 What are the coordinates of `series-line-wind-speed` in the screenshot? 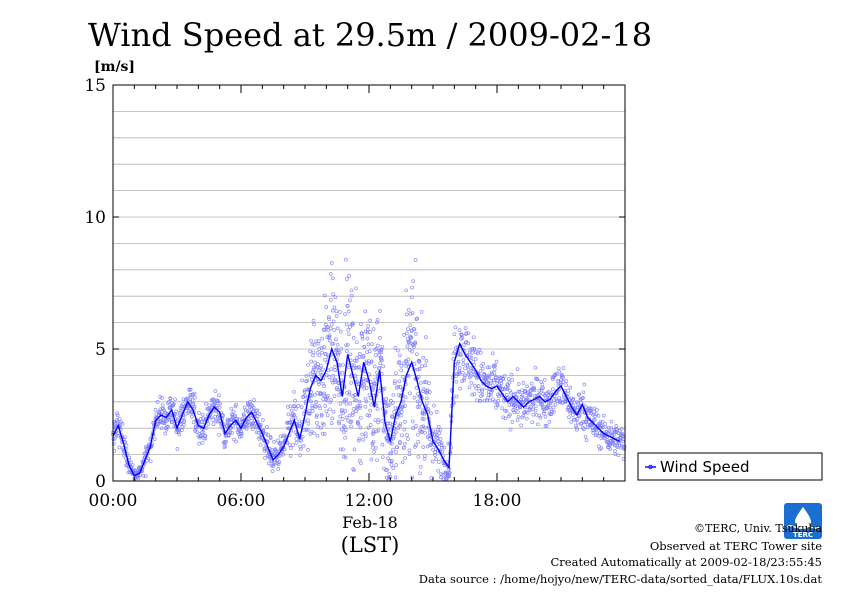 It's located at (366, 409).